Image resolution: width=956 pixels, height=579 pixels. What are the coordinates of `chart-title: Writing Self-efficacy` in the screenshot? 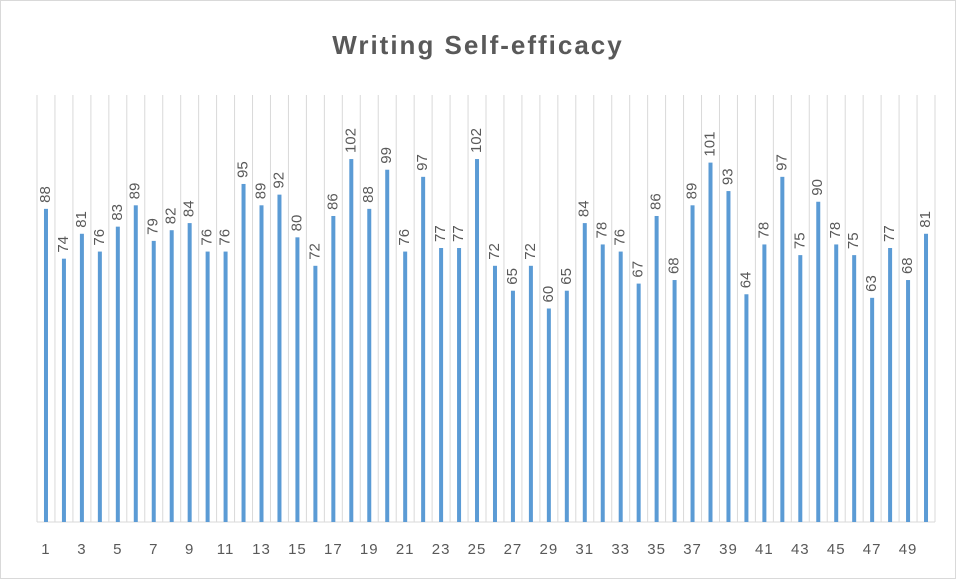 It's located at (477, 45).